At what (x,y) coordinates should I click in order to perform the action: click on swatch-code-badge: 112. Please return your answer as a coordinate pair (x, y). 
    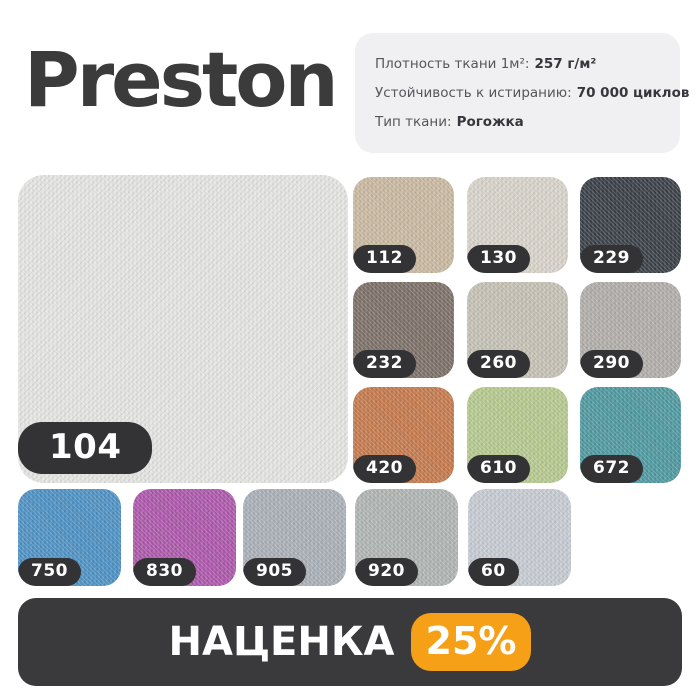
    Looking at the image, I should click on (384, 259).